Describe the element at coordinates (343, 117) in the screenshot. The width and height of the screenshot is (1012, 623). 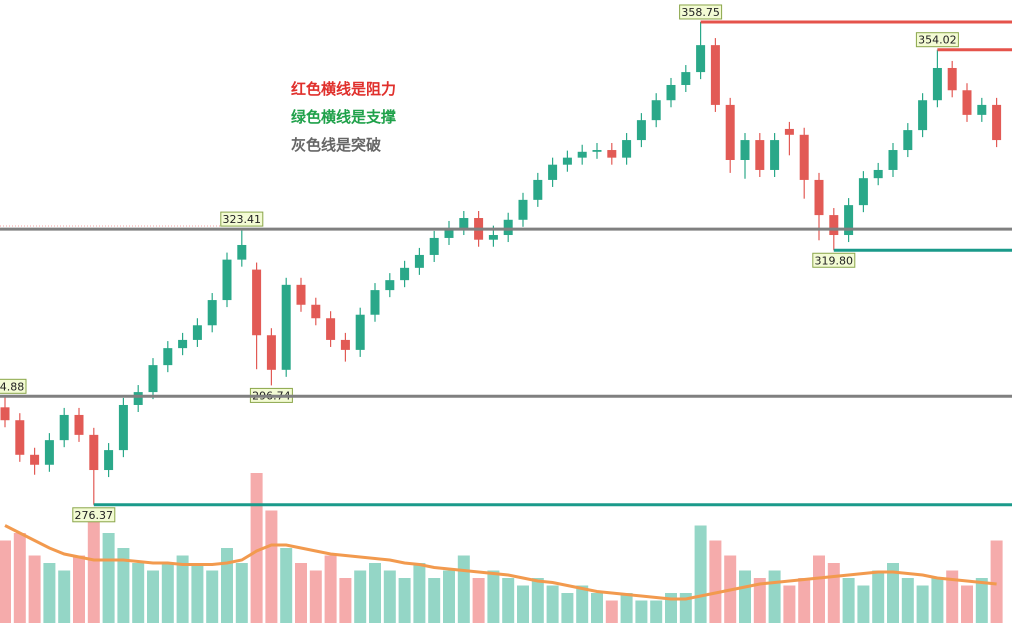
I see `annotation: 绿色横线是支撑` at that location.